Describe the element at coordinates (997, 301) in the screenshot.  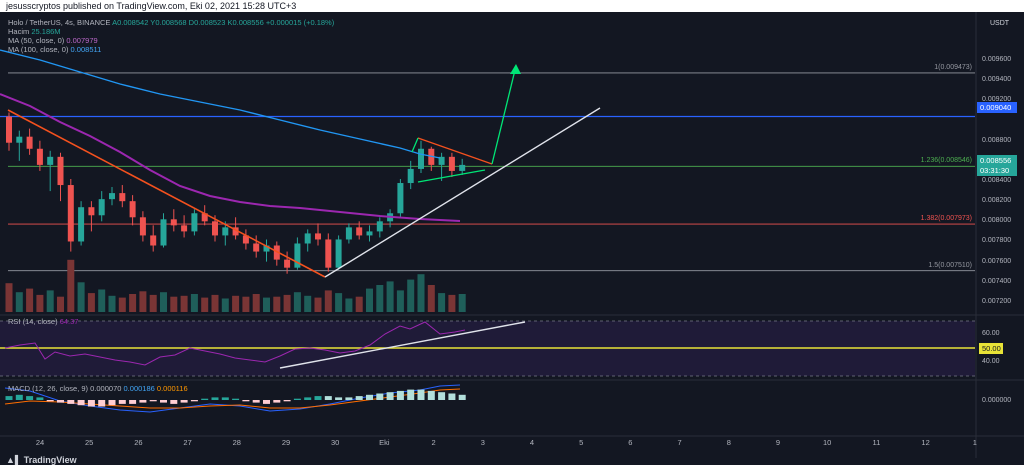
I see `price-tick: 0.007200` at that location.